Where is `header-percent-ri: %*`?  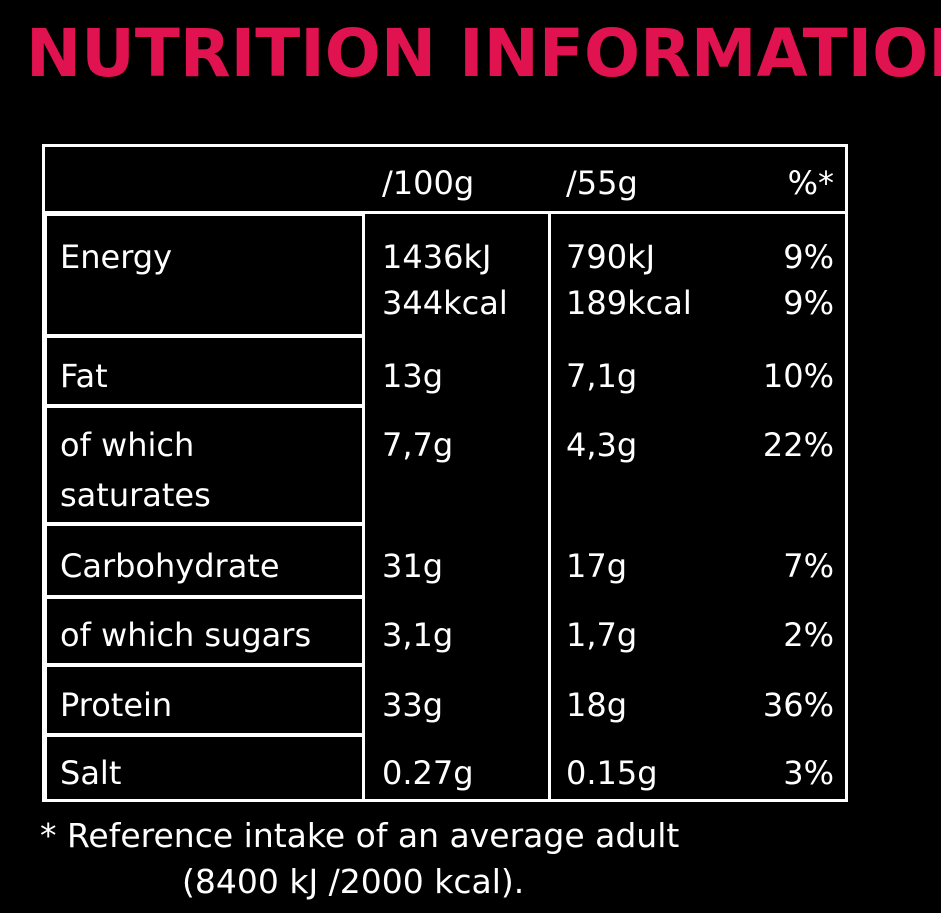
header-percent-ri: %* is located at coordinates (810, 183).